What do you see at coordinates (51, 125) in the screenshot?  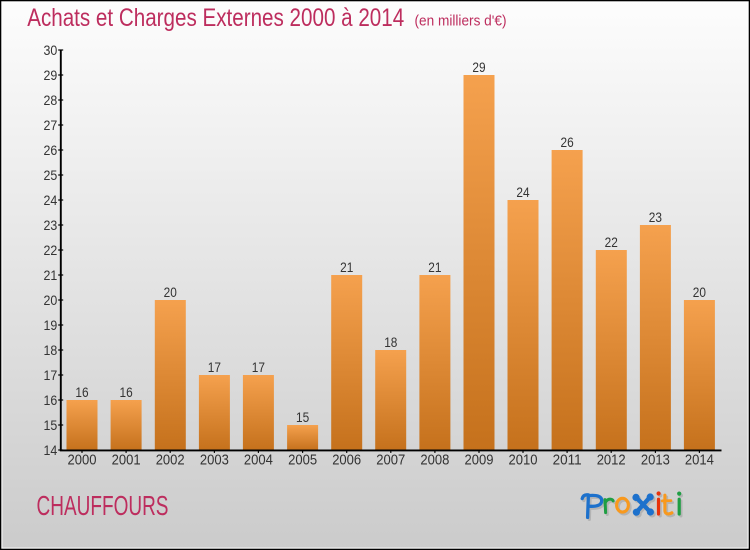 I see `svg-text: 27` at bounding box center [51, 125].